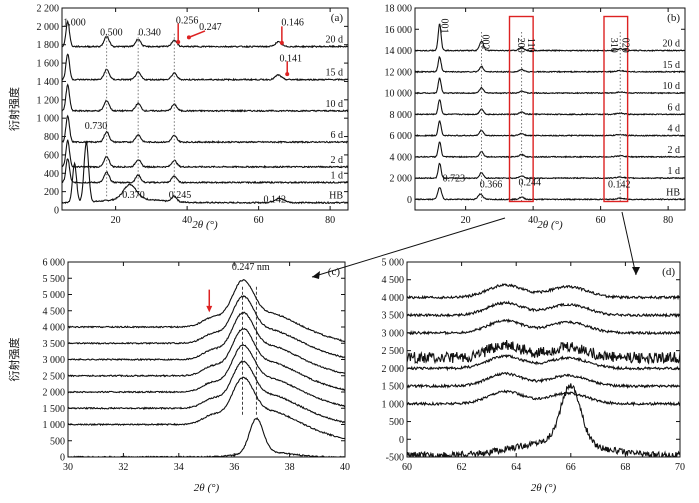  Describe the element at coordinates (625, 467) in the screenshot. I see `x-tick-label: 68` at that location.